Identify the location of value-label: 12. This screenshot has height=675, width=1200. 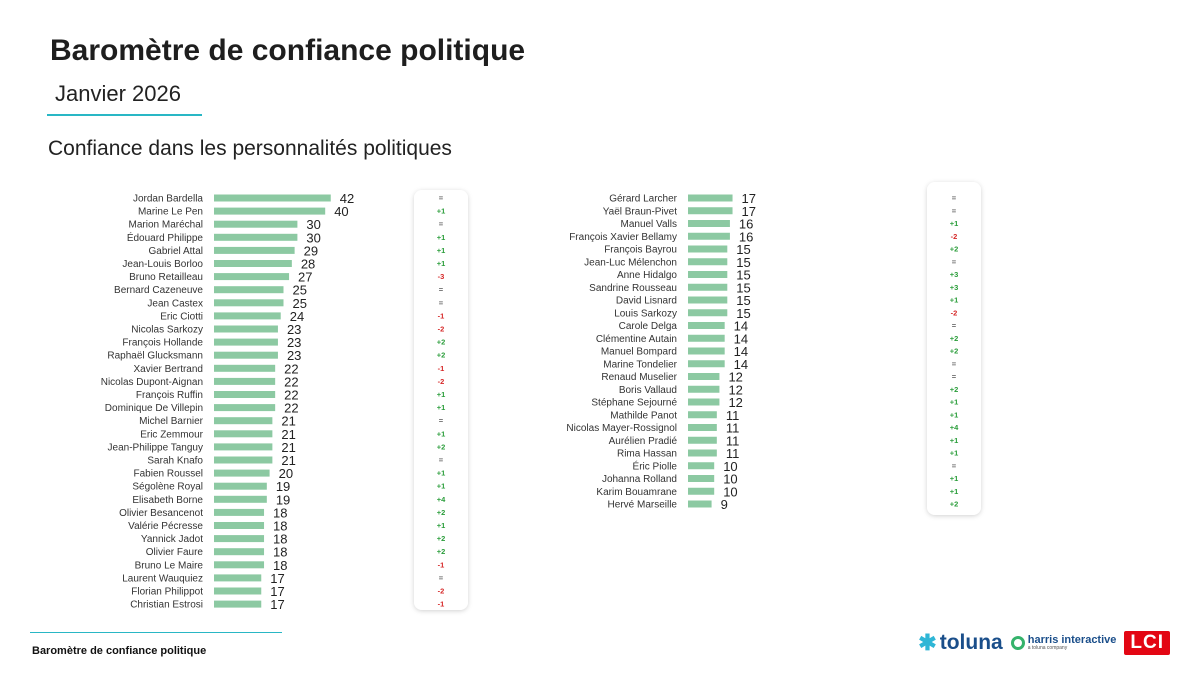
(735, 377).